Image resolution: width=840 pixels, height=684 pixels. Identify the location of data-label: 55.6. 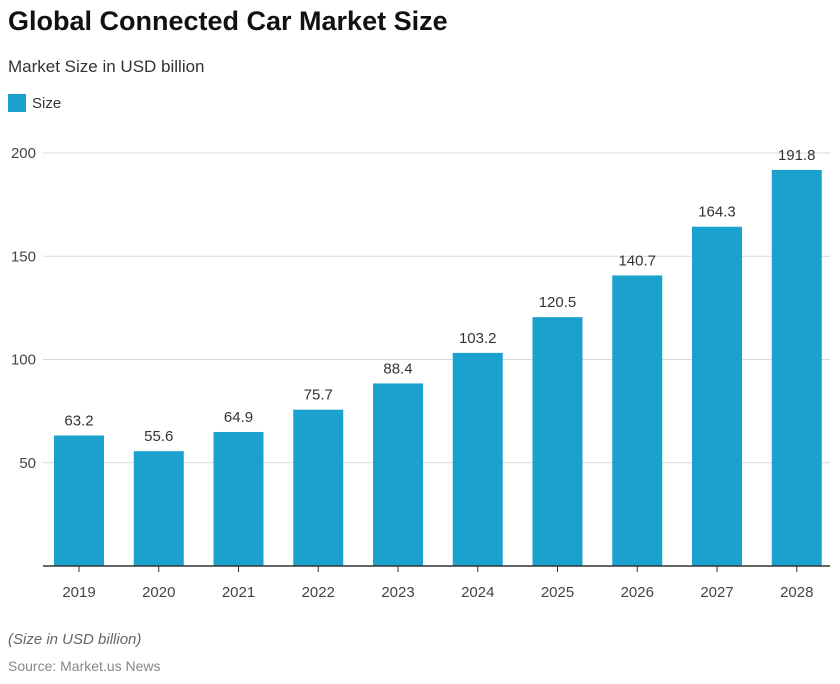
(158, 436).